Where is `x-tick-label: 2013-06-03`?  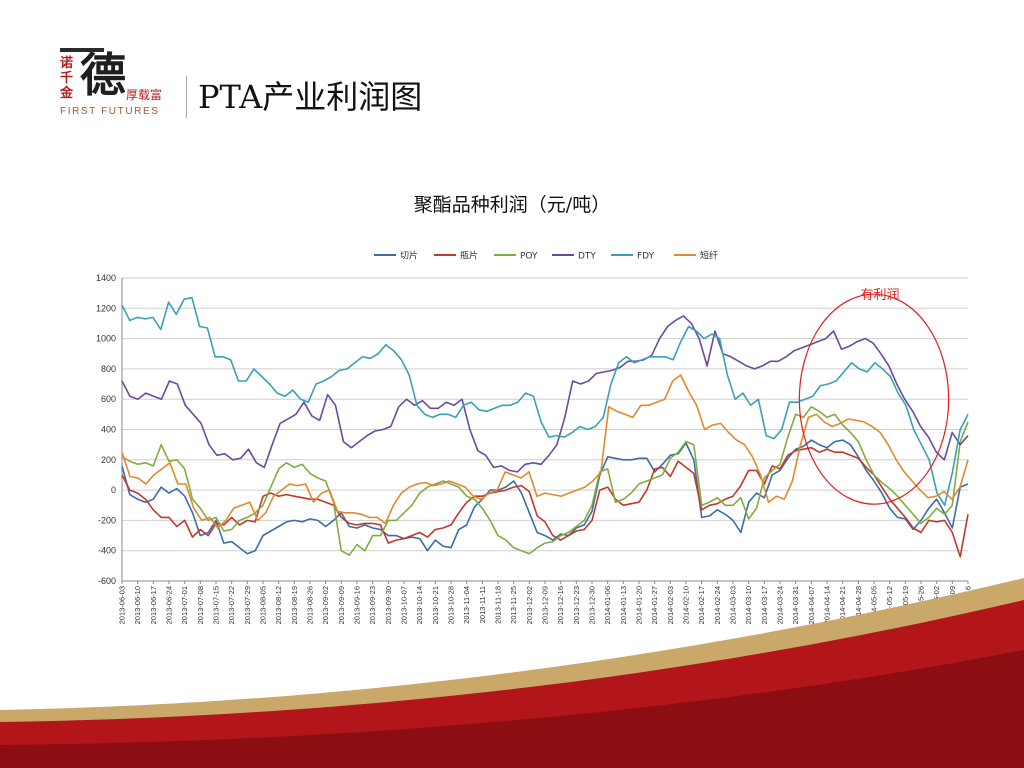 x-tick-label: 2013-06-03 is located at coordinates (122, 605).